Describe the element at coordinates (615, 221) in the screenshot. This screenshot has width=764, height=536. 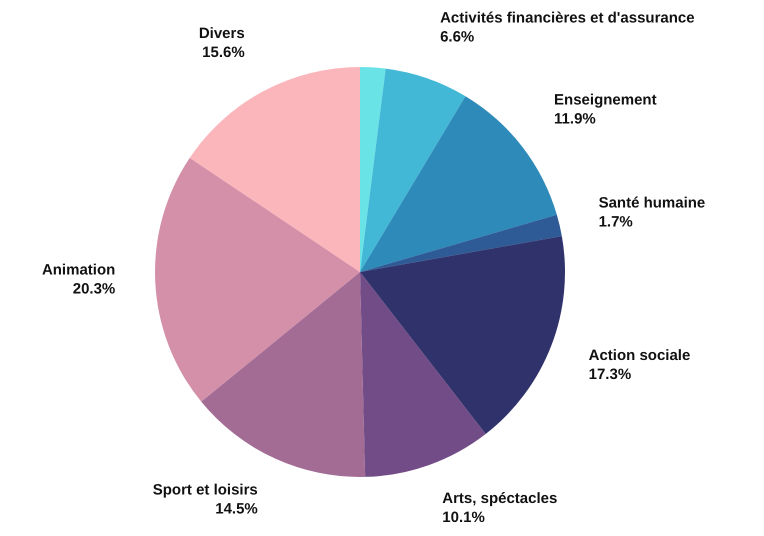
I see `data-label: 1.7%` at that location.